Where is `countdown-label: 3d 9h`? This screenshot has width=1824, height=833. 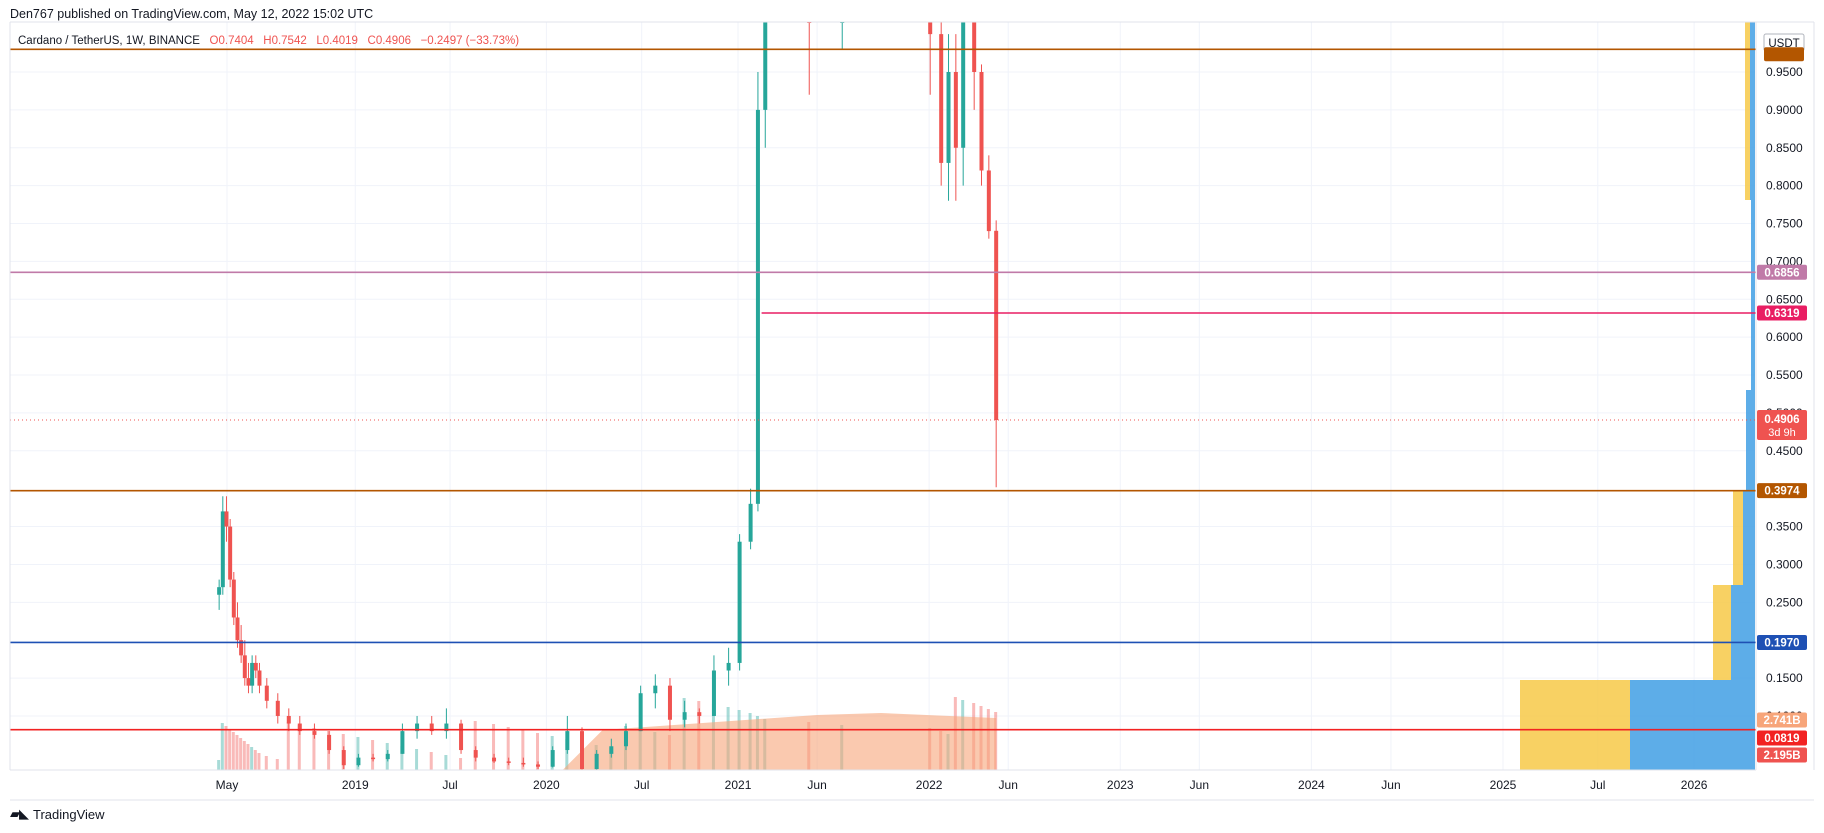 countdown-label: 3d 9h is located at coordinates (1782, 433).